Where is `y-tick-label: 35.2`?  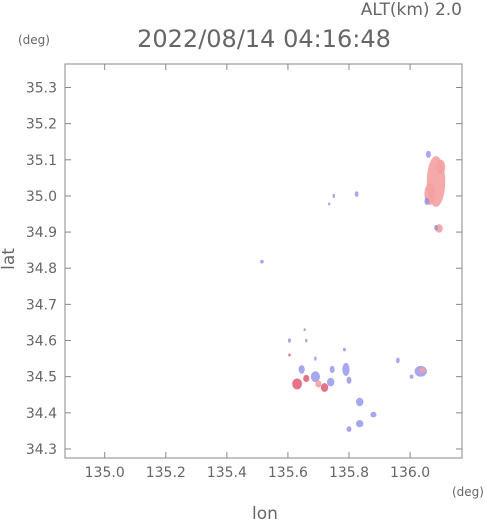 y-tick-label: 35.2 is located at coordinates (41, 125).